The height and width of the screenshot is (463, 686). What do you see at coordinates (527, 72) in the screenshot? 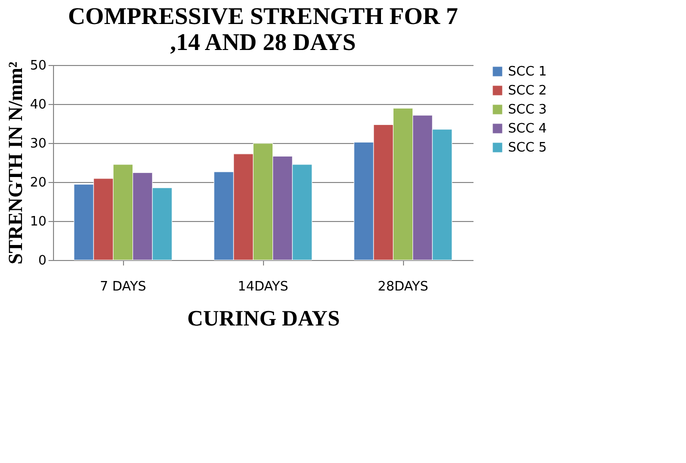
I see `legend-label: SCC 1` at bounding box center [527, 72].